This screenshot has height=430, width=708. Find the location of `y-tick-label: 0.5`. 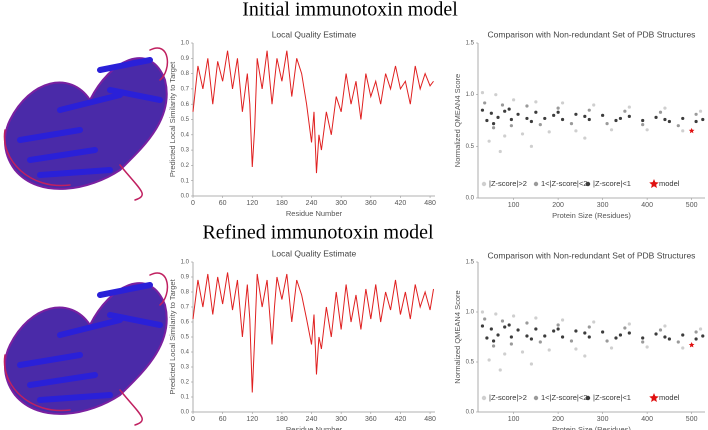

y-tick-label: 0.5 is located at coordinates (185, 338).